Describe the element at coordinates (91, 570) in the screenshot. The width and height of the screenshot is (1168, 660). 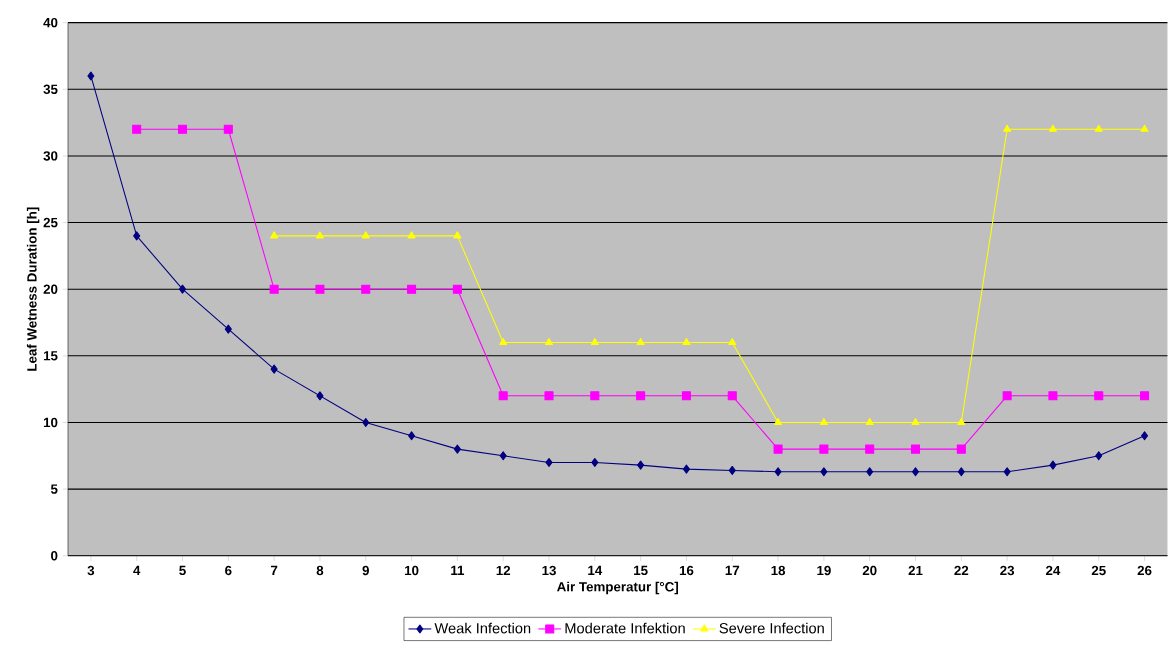
I see `x-tick-label: 3` at that location.